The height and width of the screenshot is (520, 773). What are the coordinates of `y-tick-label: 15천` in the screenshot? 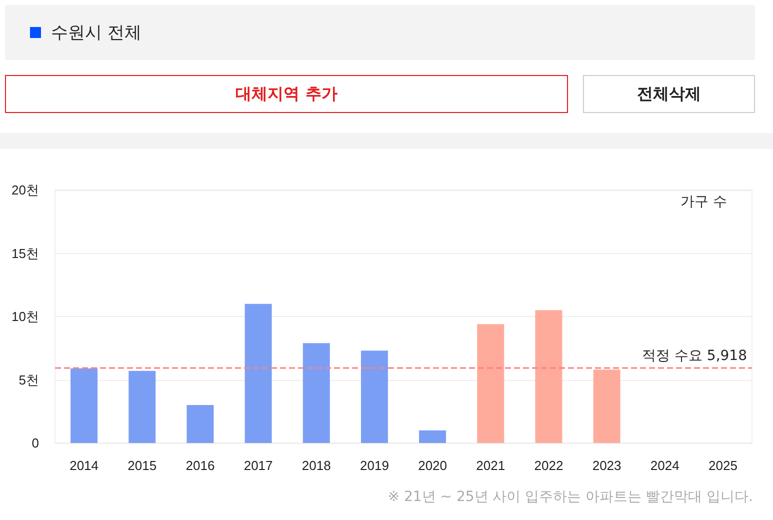 It's located at (25, 253).